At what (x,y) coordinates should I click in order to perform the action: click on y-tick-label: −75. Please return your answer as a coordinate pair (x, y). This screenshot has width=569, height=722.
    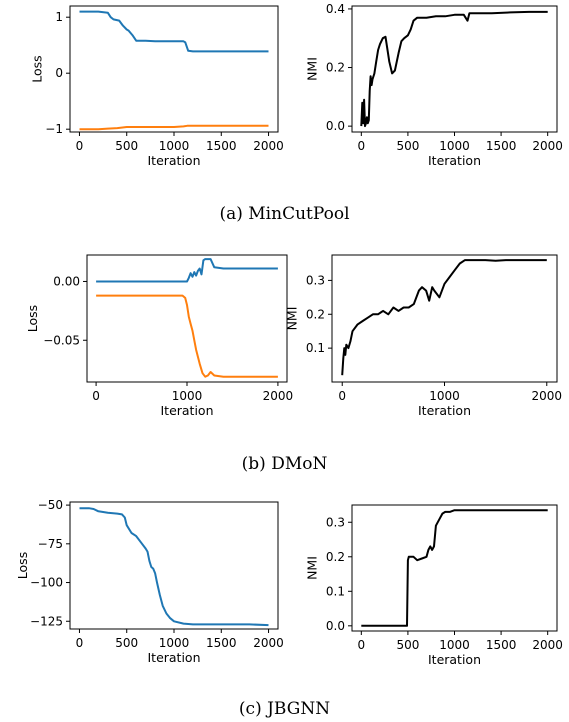
    Looking at the image, I should click on (50, 544).